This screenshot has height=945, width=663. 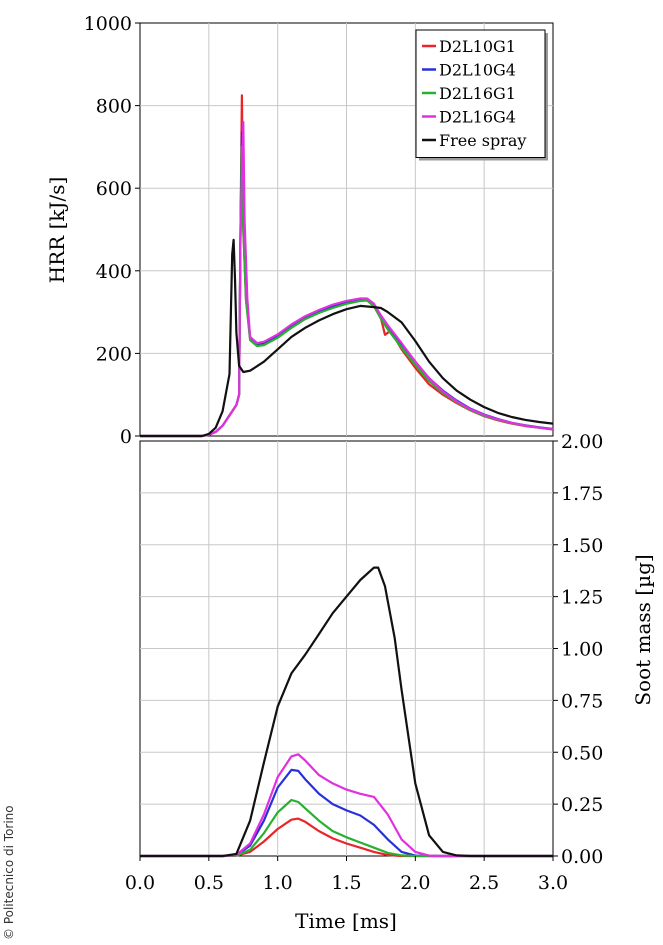 What do you see at coordinates (582, 805) in the screenshot?
I see `bottom-y-tick-label: 0.25` at bounding box center [582, 805].